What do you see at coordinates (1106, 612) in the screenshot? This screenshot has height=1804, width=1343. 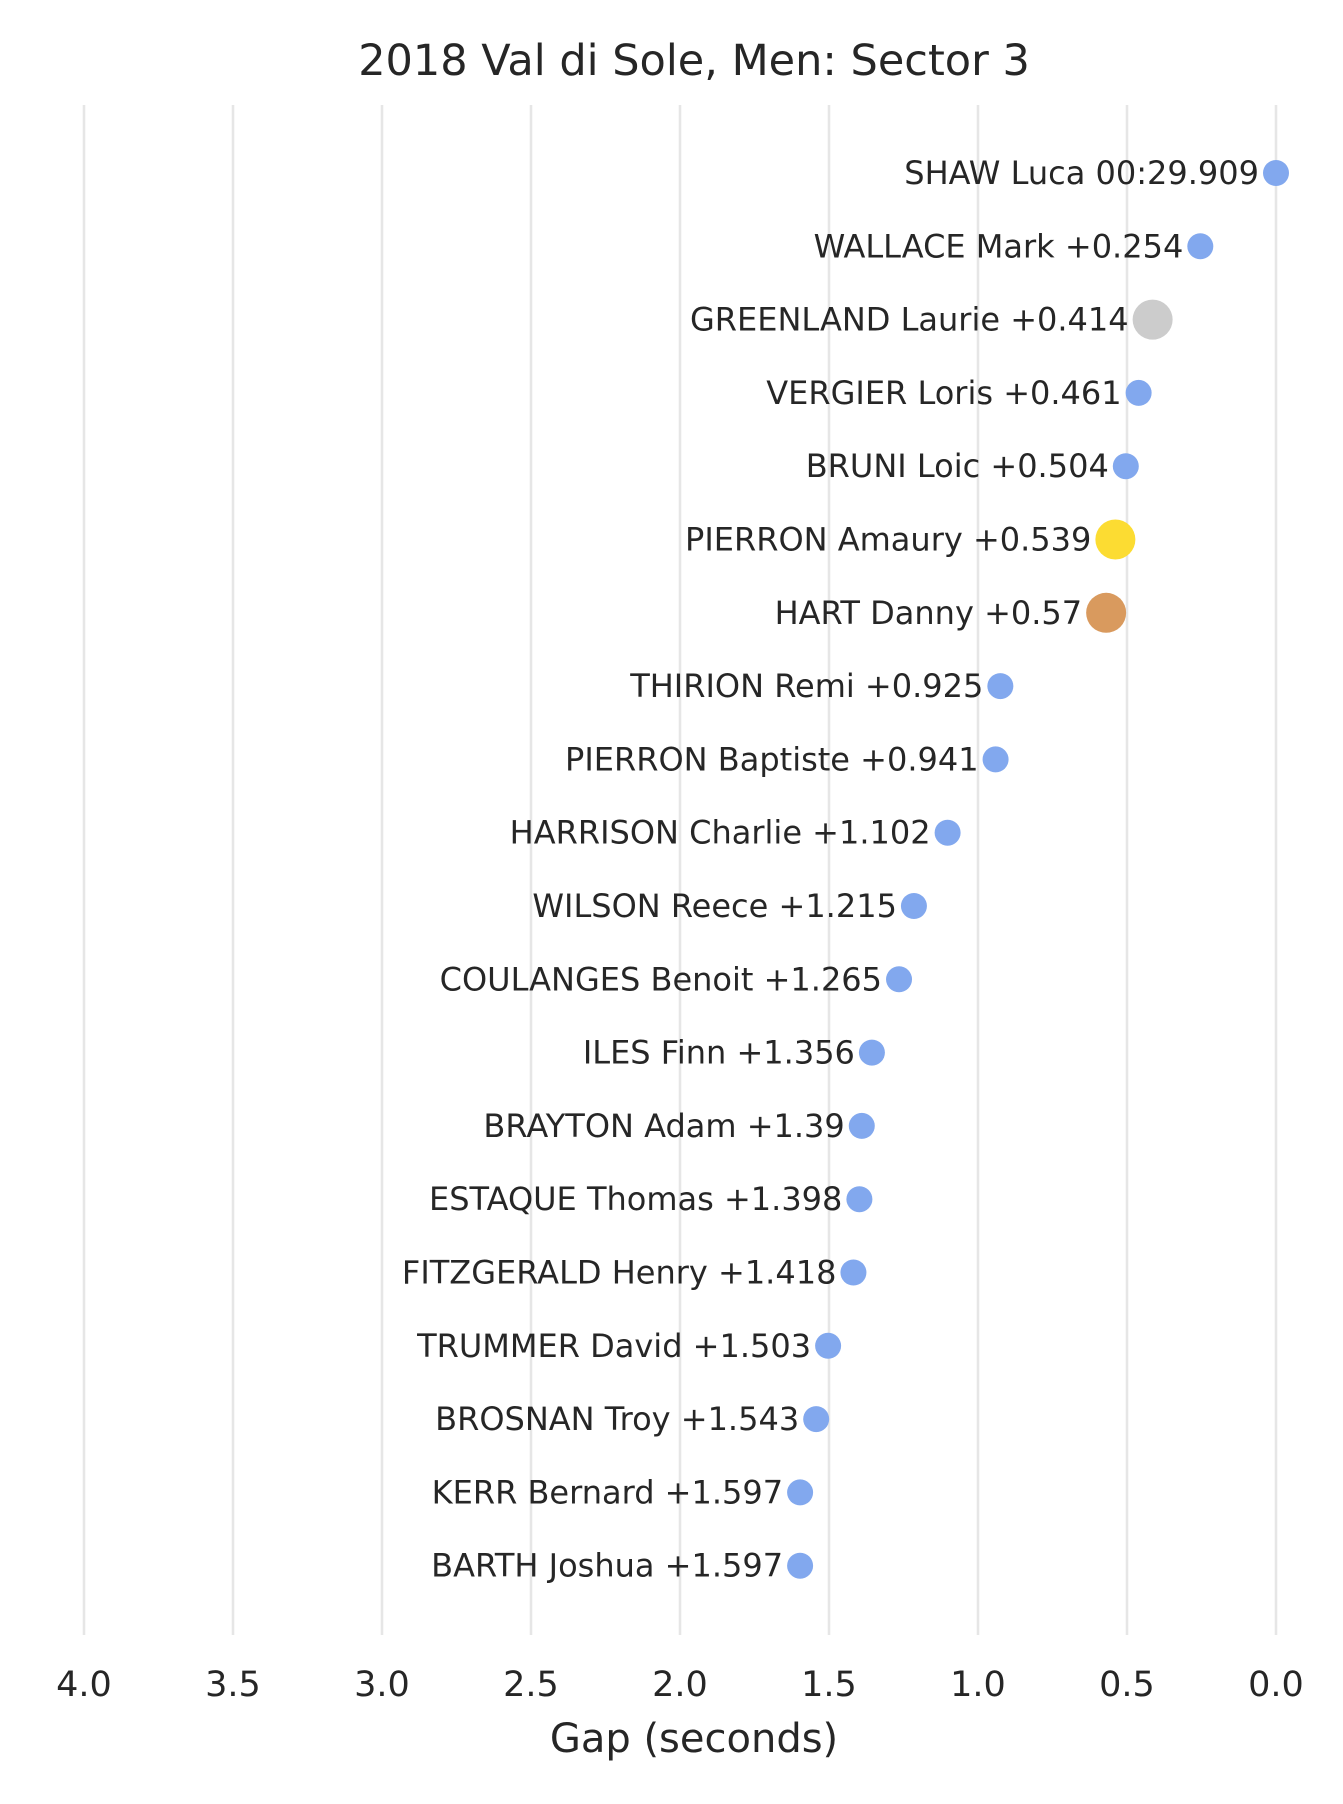 I see `data-point-bronze` at bounding box center [1106, 612].